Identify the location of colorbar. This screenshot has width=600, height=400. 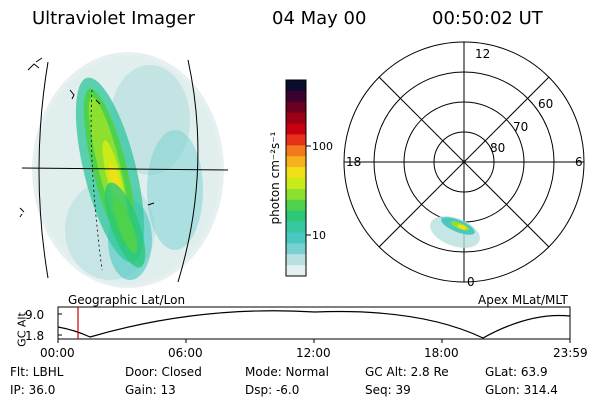
(296, 178).